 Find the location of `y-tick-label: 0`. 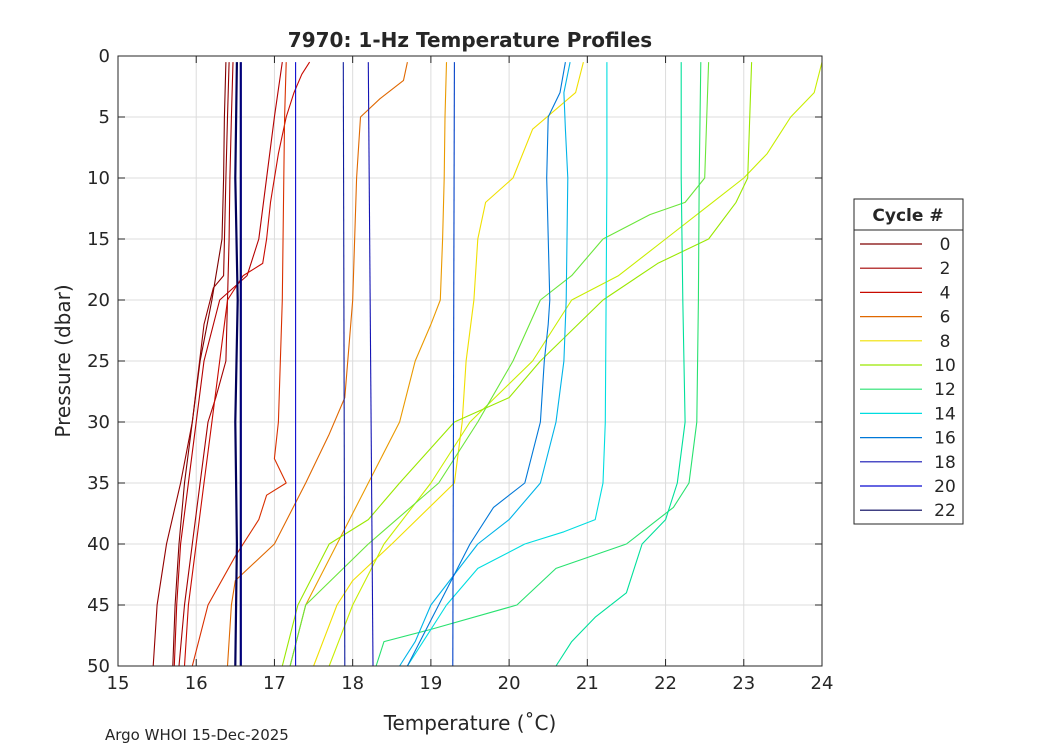

y-tick-label: 0 is located at coordinates (104, 56).